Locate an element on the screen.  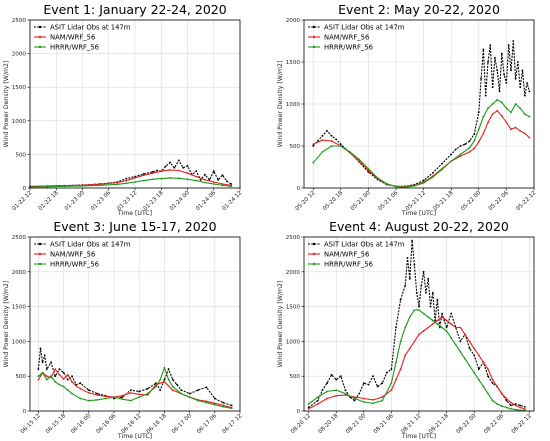
y-tick-label: 500 is located at coordinates (294, 377).